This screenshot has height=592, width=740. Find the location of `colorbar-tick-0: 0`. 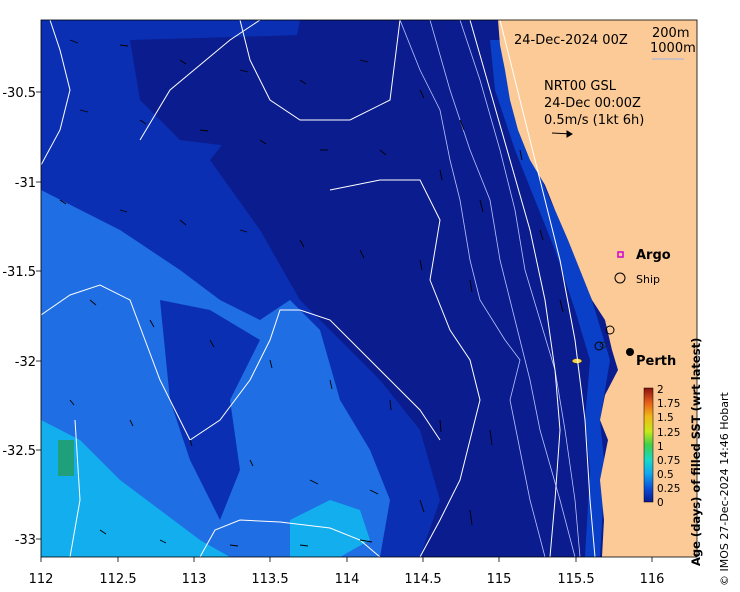

colorbar-tick-0: 0 is located at coordinates (660, 503).